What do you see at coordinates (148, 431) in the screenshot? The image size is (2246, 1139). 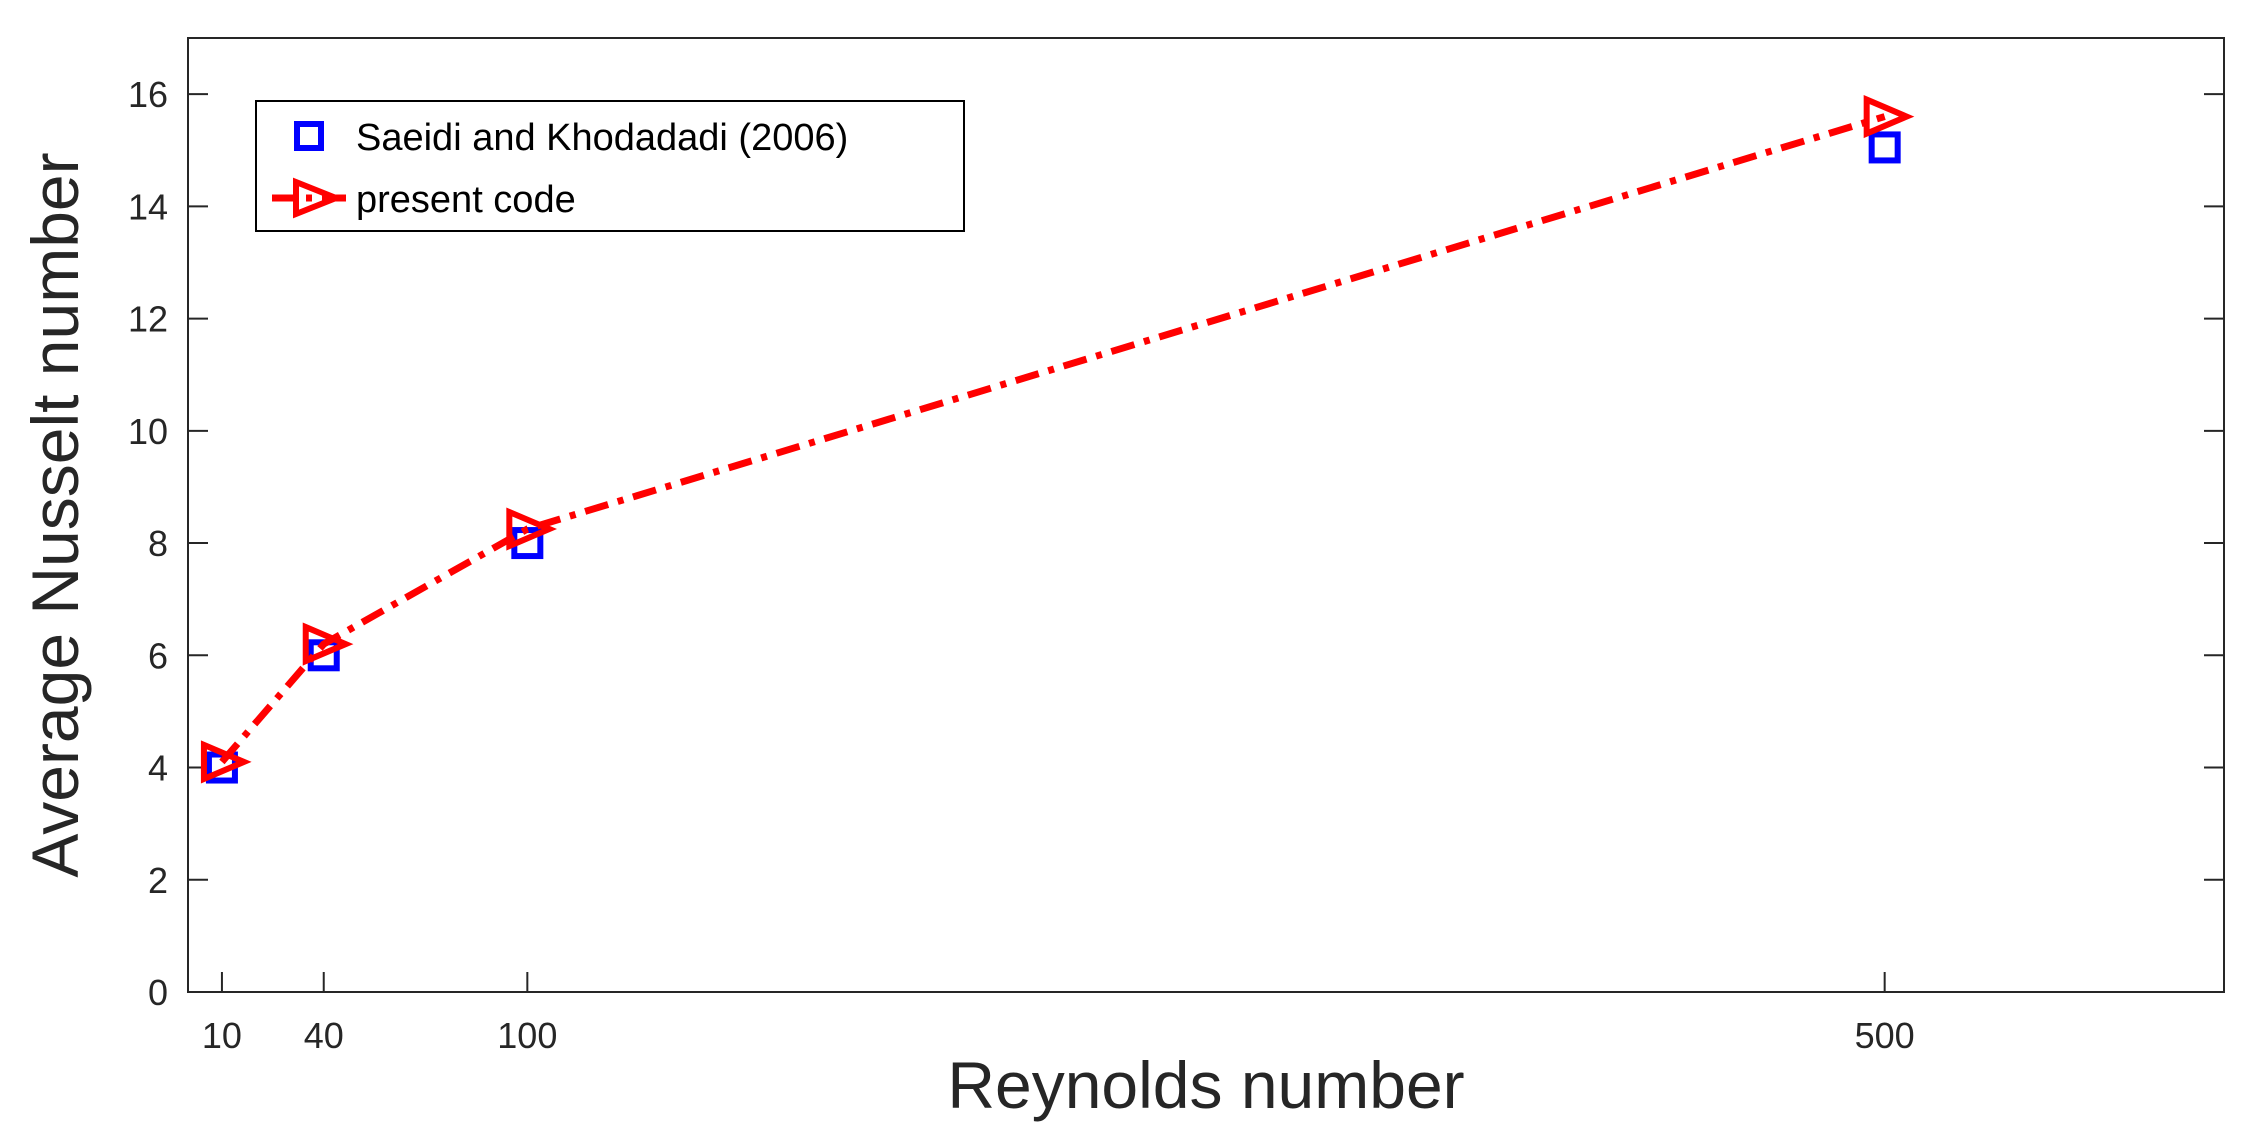 I see `y-tick-label: 10` at bounding box center [148, 431].